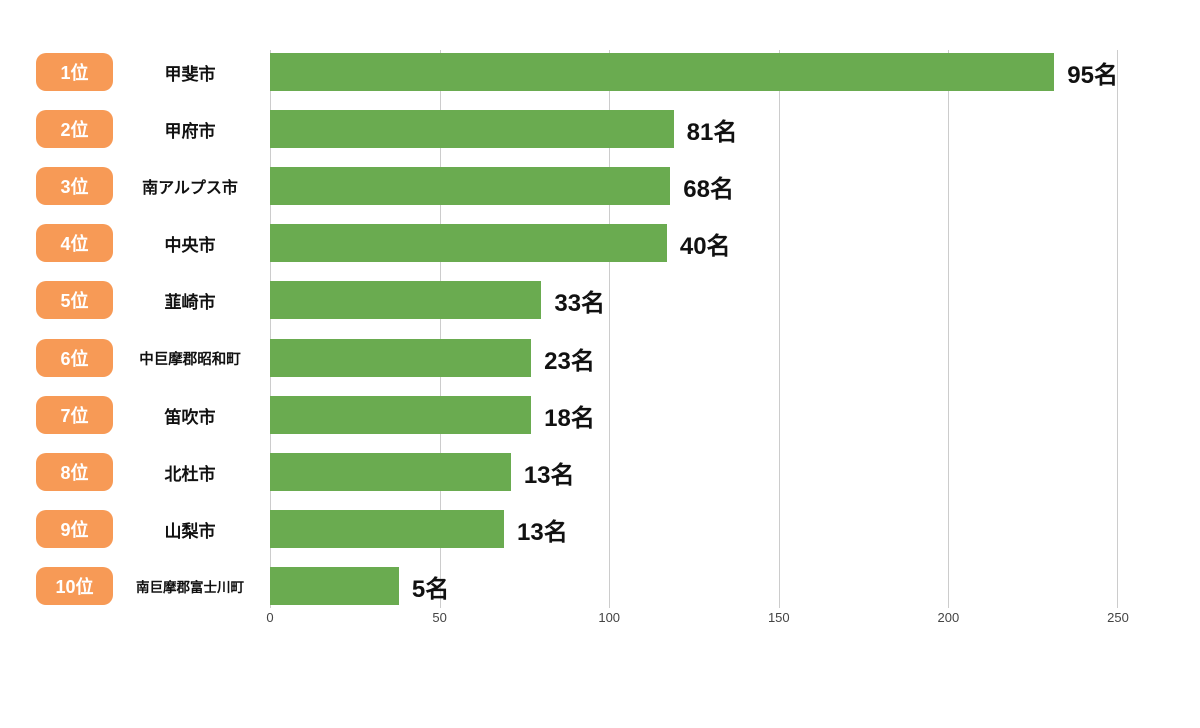 The width and height of the screenshot is (1200, 728). What do you see at coordinates (190, 245) in the screenshot?
I see `city-label: 中央市` at bounding box center [190, 245].